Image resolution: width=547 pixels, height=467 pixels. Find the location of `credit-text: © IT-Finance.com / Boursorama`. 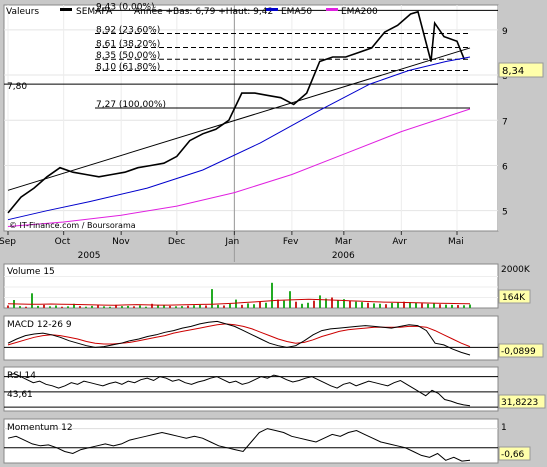

credit-text: © IT-Finance.com / Boursorama is located at coordinates (72, 225).